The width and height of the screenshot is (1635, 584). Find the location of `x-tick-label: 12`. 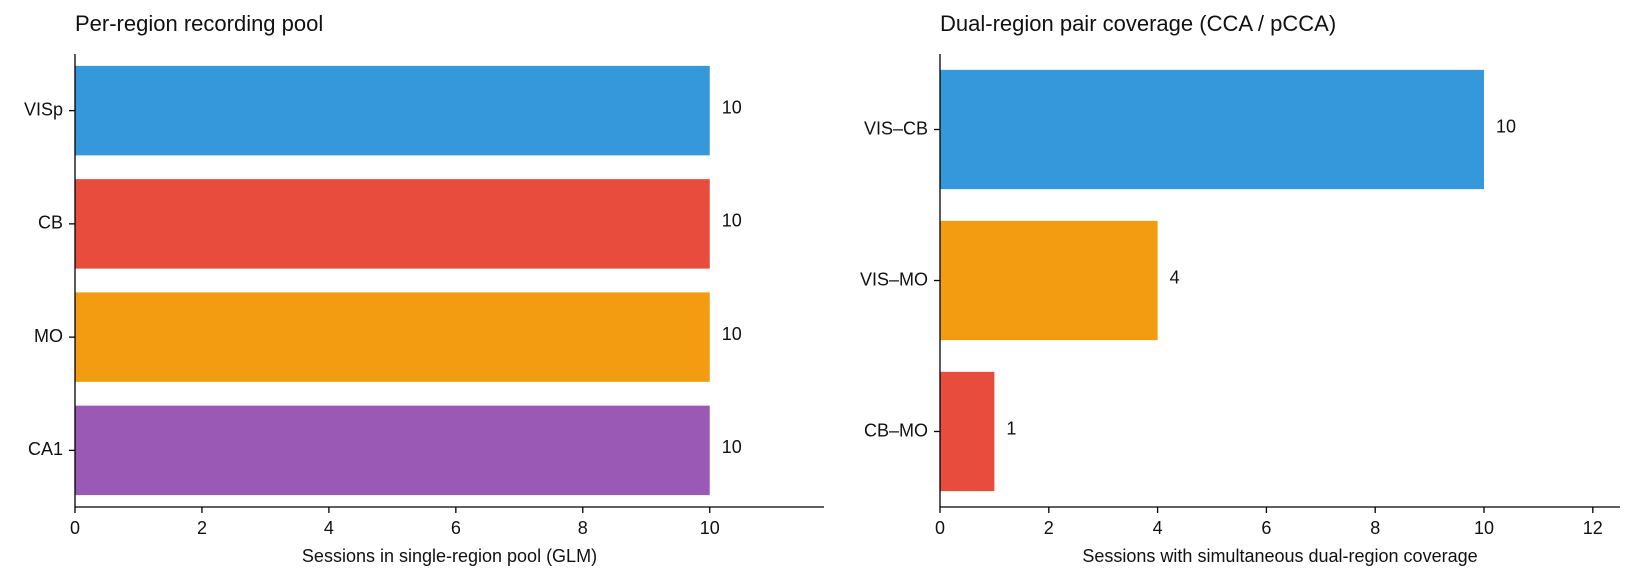

x-tick-label: 12 is located at coordinates (1593, 528).